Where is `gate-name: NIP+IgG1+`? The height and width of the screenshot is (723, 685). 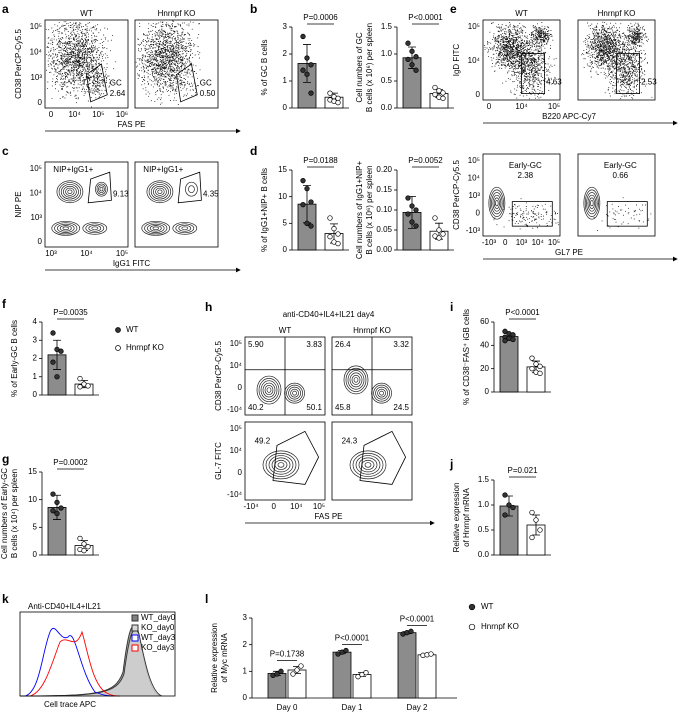
gate-name: NIP+IgG1+ is located at coordinates (163, 169).